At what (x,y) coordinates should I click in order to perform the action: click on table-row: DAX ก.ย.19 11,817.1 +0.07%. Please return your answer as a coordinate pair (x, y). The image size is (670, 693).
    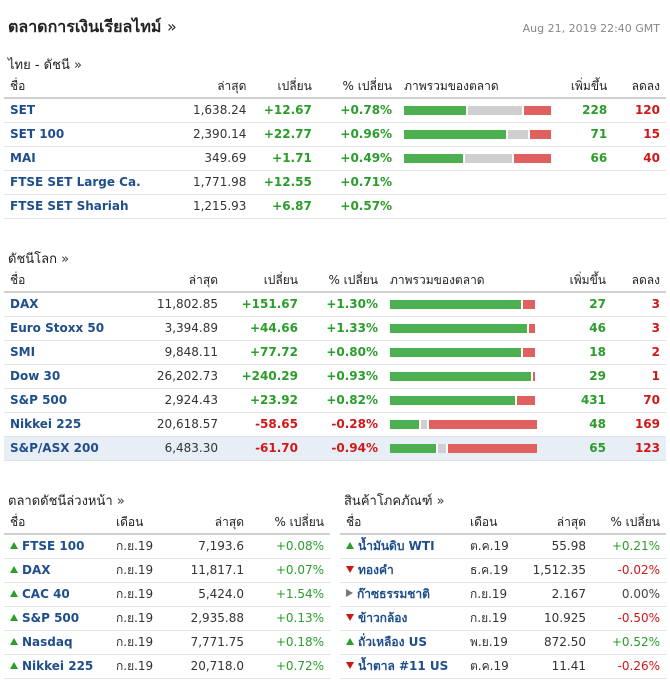
    Looking at the image, I should click on (167, 570).